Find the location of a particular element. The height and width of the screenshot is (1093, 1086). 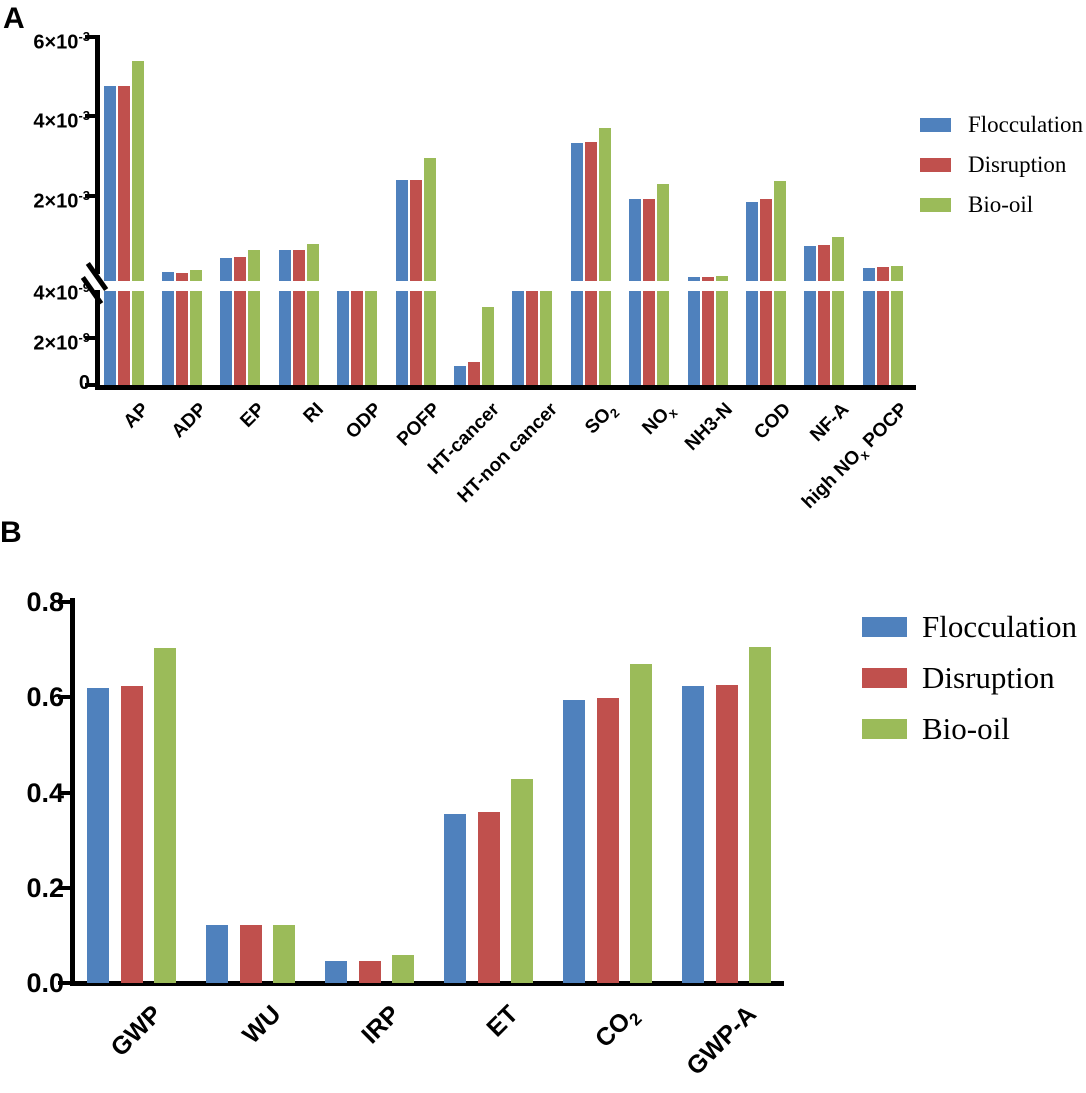

bar-upper-disruption-nf-a is located at coordinates (824, 262).